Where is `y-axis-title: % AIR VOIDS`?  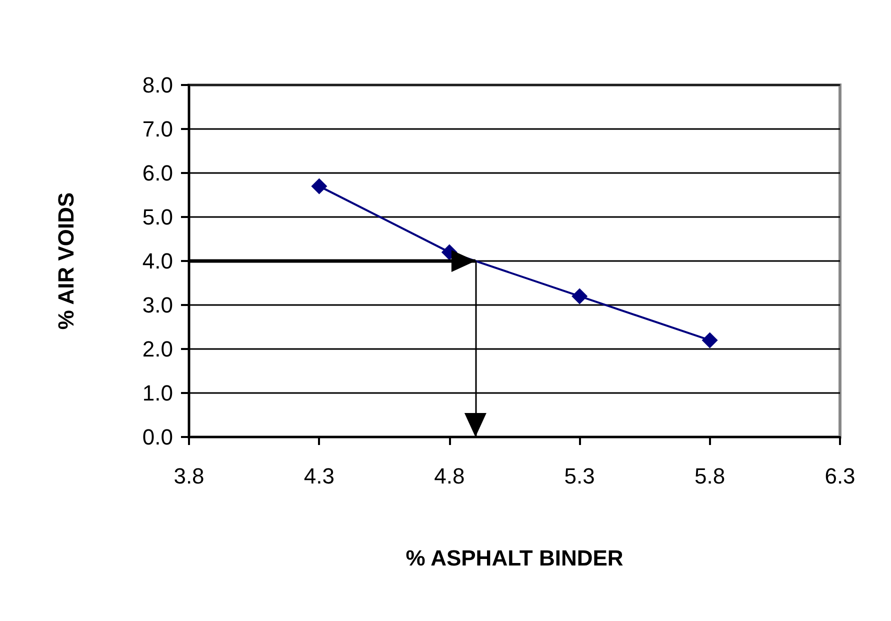
y-axis-title: % AIR VOIDS is located at coordinates (66, 261).